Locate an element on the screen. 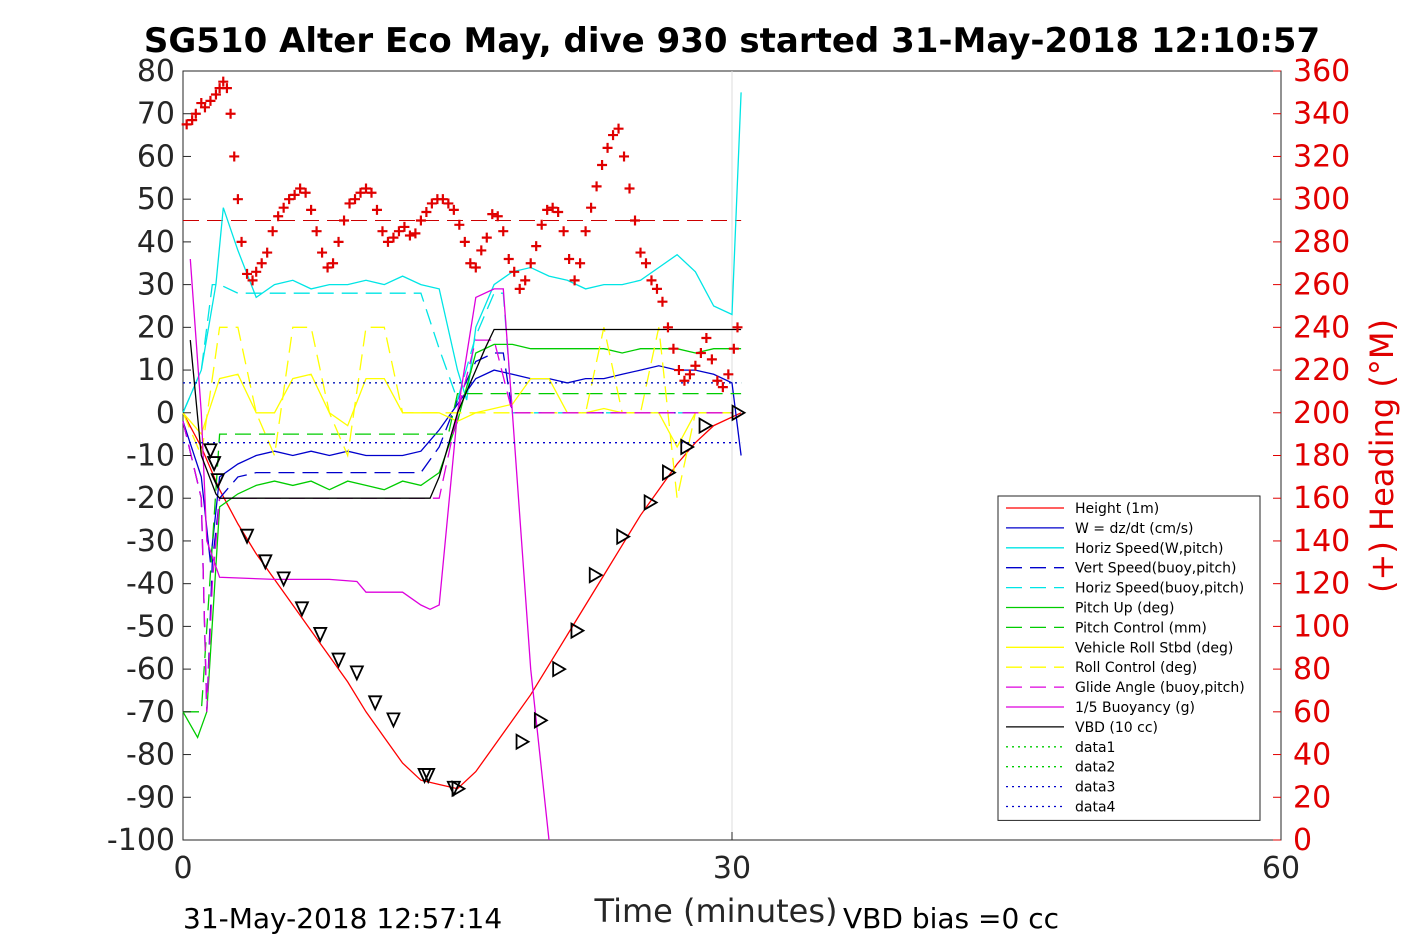 Image resolution: width=1417 pixels, height=945 pixels. y-right-tick-label: 20 is located at coordinates (1312, 797).